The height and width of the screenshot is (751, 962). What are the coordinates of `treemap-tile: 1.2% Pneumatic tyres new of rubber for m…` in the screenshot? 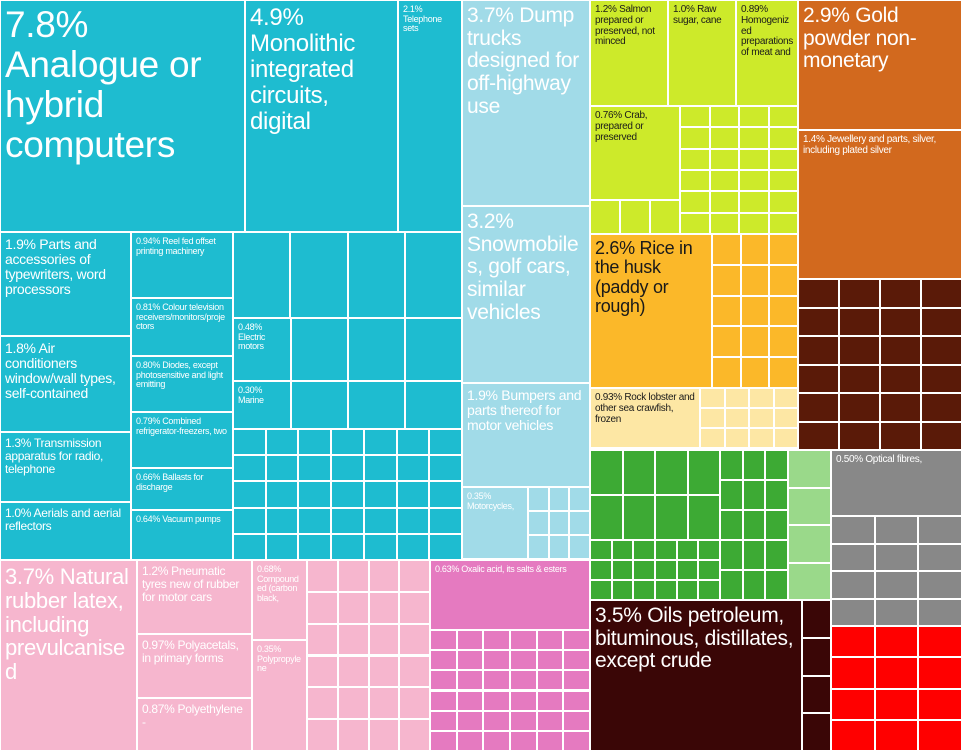 It's located at (194, 597).